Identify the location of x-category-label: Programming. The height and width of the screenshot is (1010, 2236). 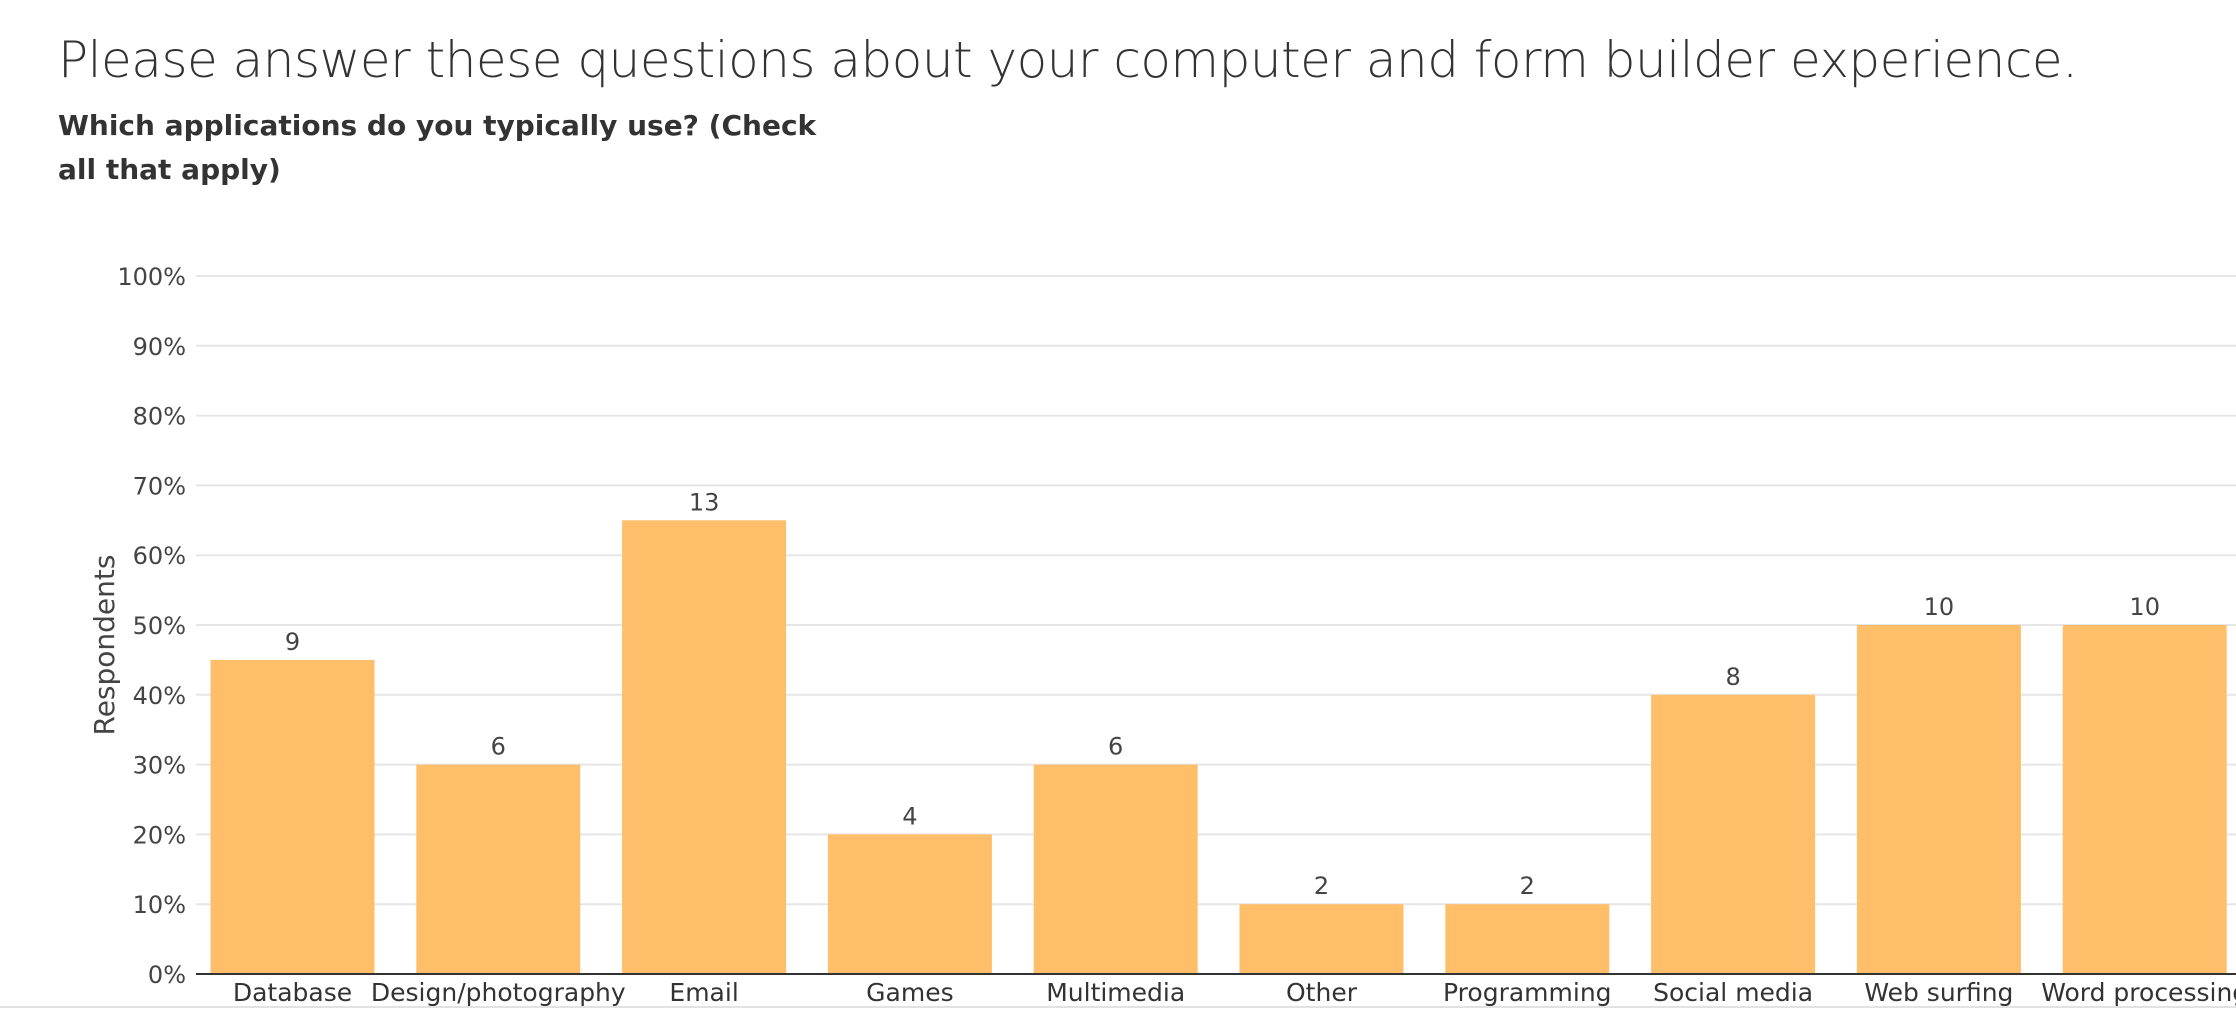
(1527, 992).